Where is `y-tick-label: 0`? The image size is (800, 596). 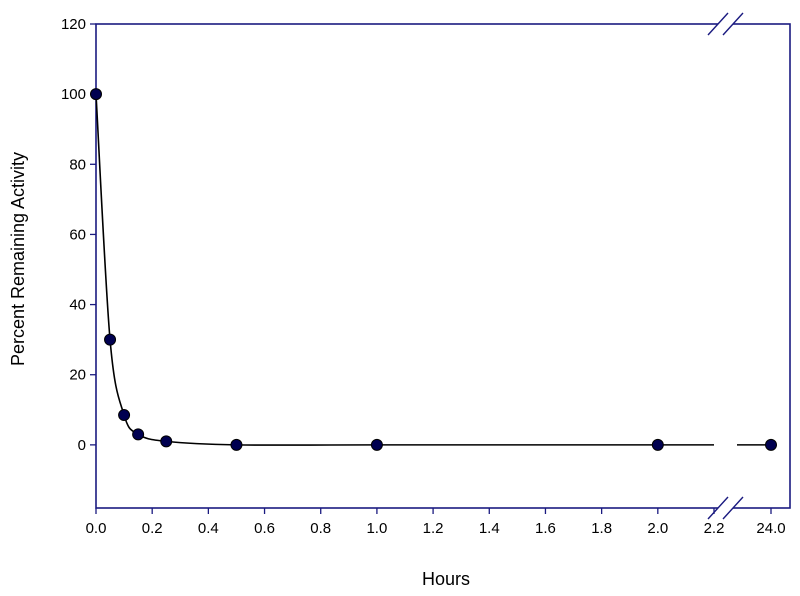
y-tick-label: 0 is located at coordinates (82, 445).